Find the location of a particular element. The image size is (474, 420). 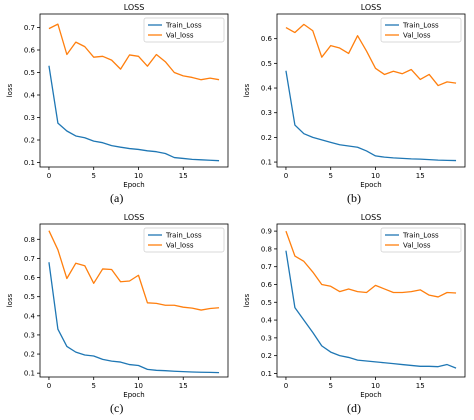

y-tick-label: 0.9 is located at coordinates (266, 232).